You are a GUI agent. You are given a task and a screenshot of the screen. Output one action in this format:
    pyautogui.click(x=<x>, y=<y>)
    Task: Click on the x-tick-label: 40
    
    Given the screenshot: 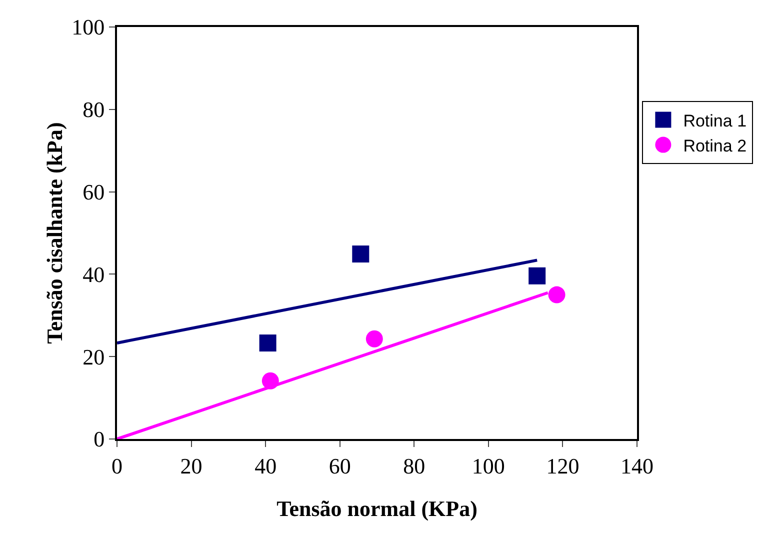 What is the action you would take?
    pyautogui.click(x=265, y=465)
    